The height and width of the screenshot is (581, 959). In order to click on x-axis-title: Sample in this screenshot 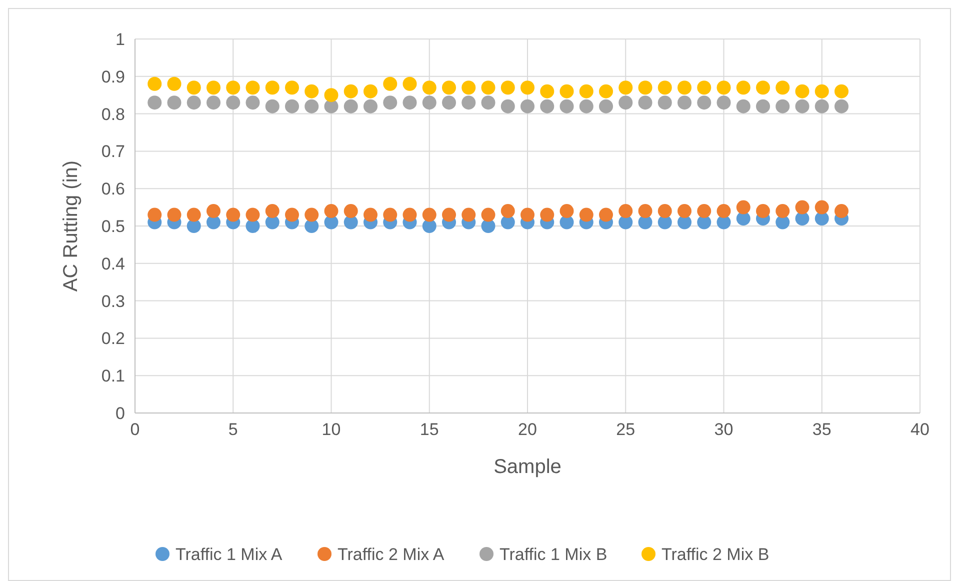, I will do `click(528, 467)`.